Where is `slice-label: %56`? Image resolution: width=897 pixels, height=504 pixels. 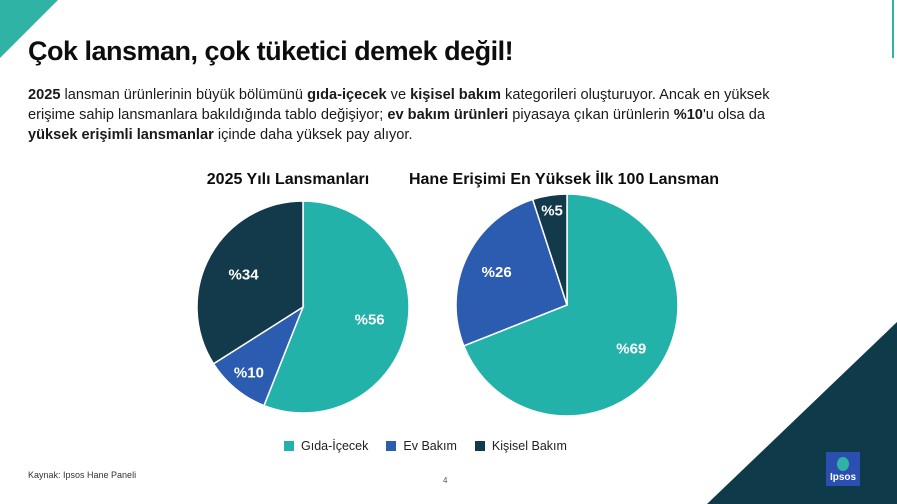 slice-label: %56 is located at coordinates (370, 320).